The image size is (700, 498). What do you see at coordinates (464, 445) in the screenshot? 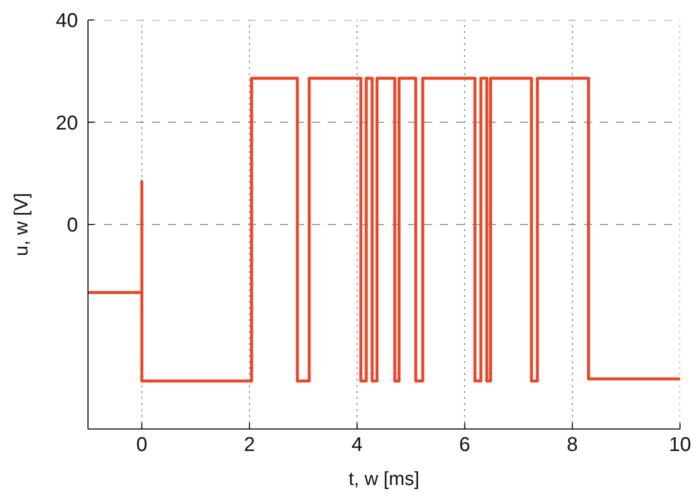
I see `x-tick-label: 6` at bounding box center [464, 445].